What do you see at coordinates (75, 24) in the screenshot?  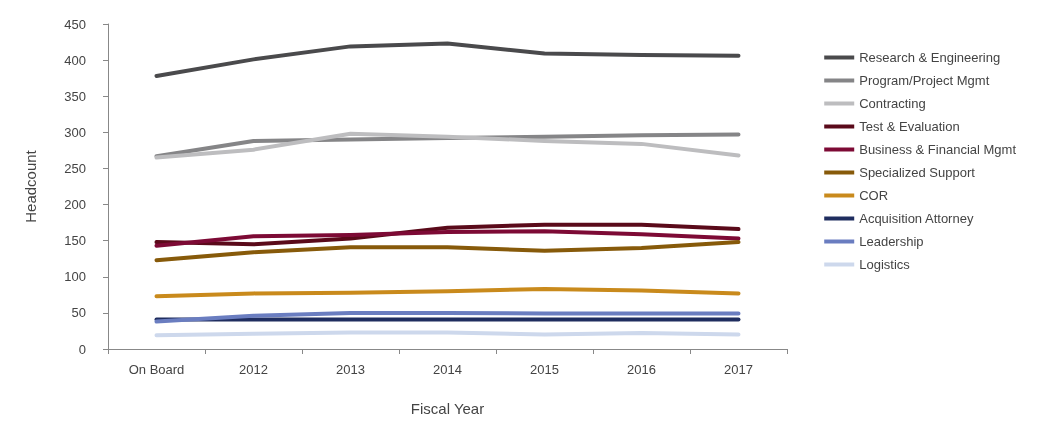 I see `y-tick-label: 450` at bounding box center [75, 24].